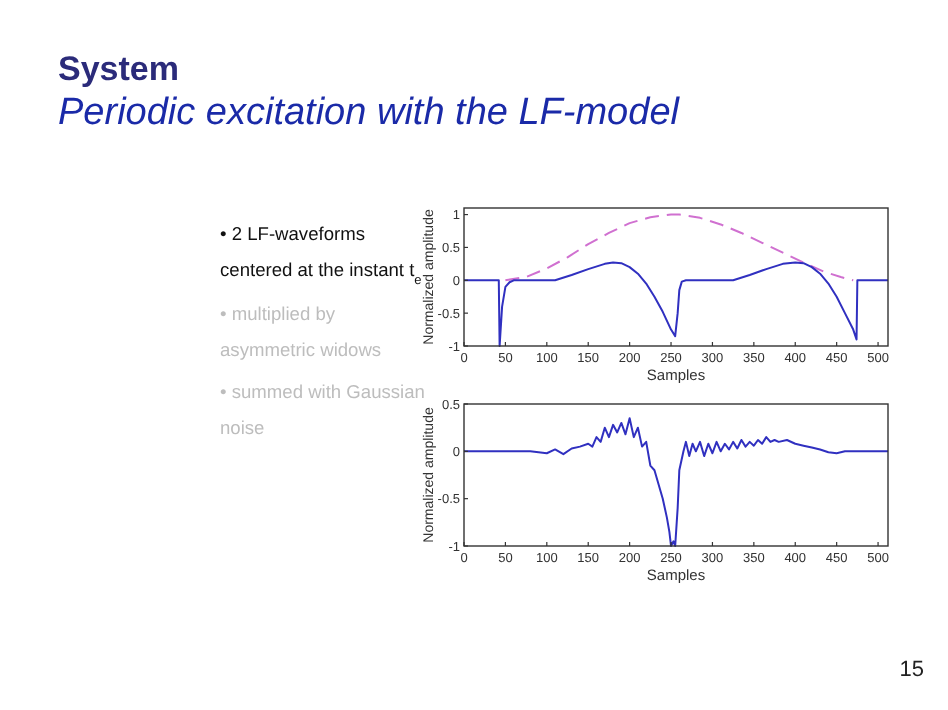  I want to click on text: System, so click(118, 69).